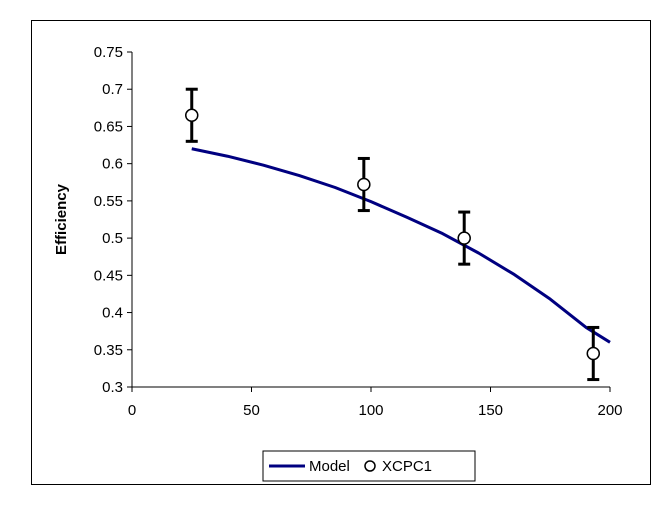 This screenshot has height=518, width=672. I want to click on y-tick-label: 0.3, so click(112, 387).